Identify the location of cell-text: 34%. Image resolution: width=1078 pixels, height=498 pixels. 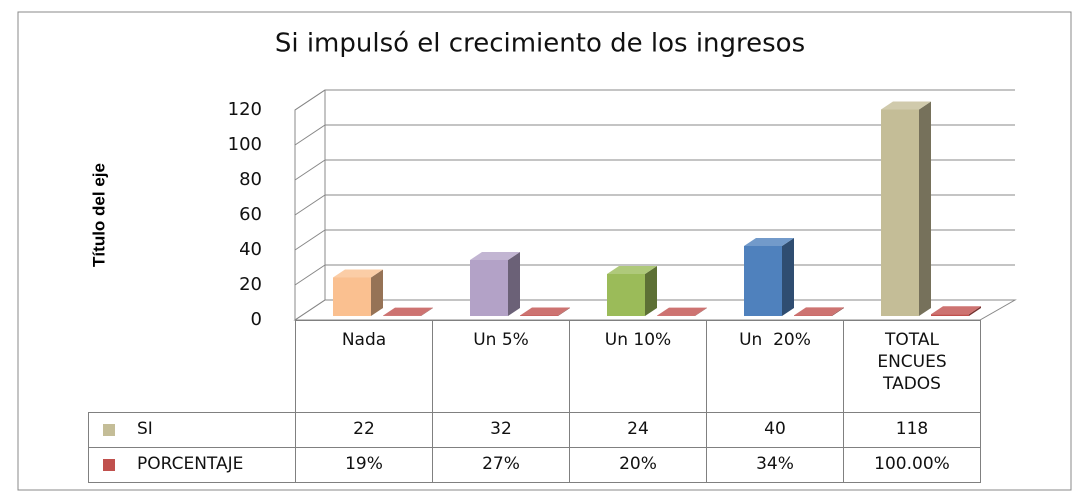
(775, 464).